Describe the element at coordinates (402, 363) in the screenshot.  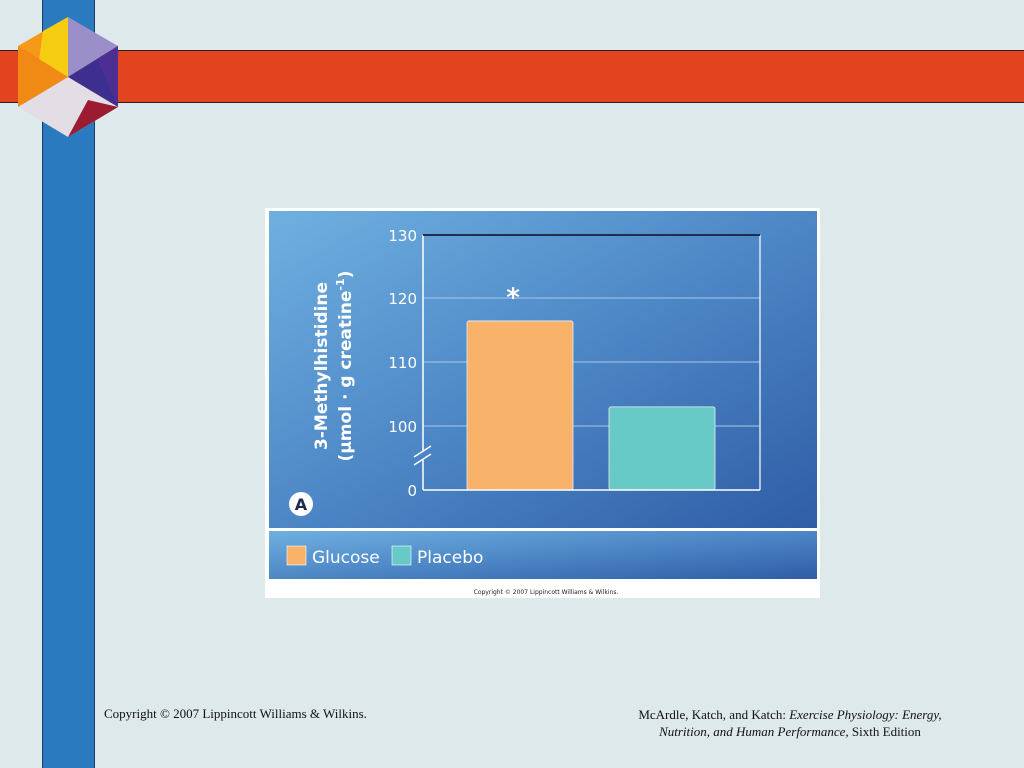
I see `y-tick-label-110: 110` at that location.